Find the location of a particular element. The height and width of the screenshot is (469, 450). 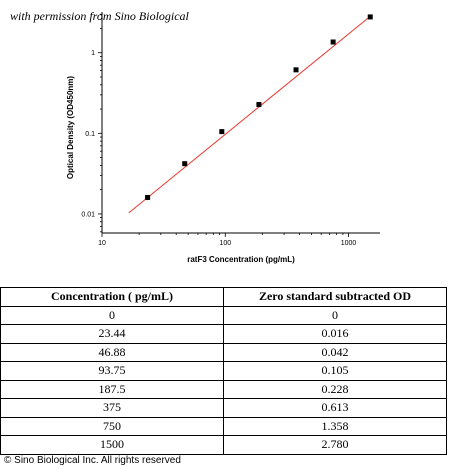

permission-watermark: with permission from Sino Biological is located at coordinates (99, 16).